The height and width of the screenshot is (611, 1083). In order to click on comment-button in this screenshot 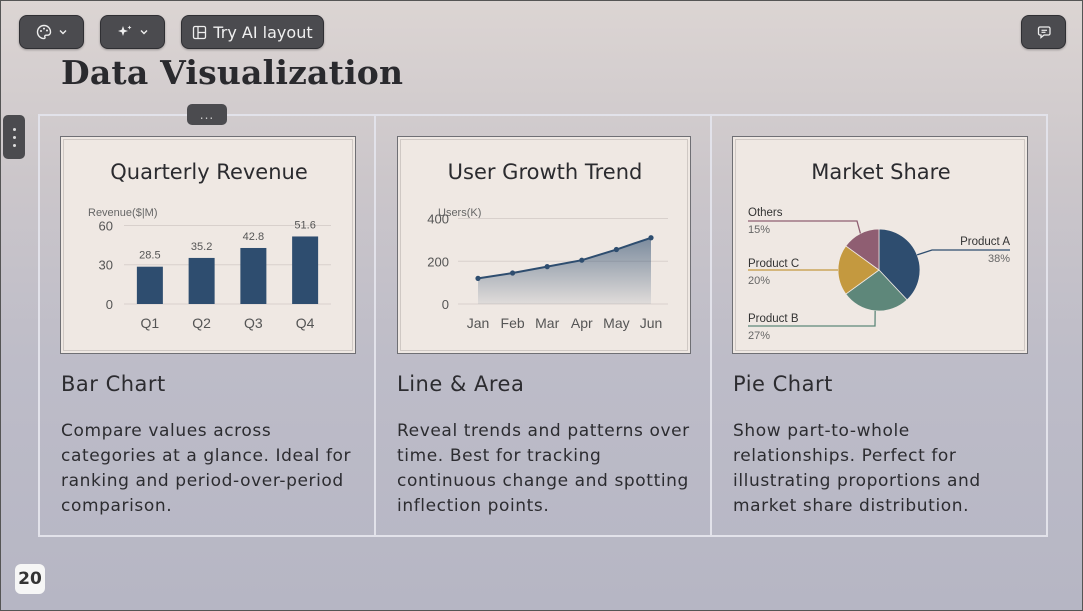, I will do `click(1043, 32)`.